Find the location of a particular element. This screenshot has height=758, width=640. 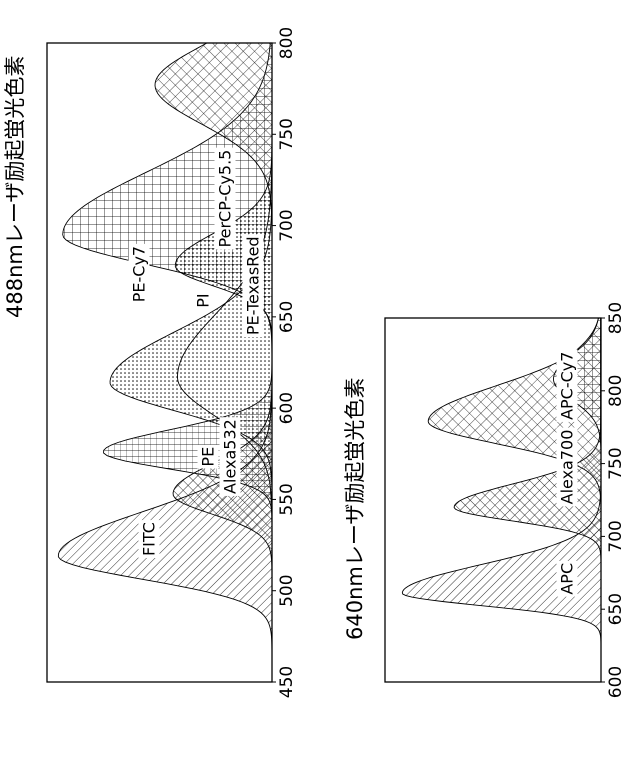

dye-label-group: APC is located at coordinates (567, 579).